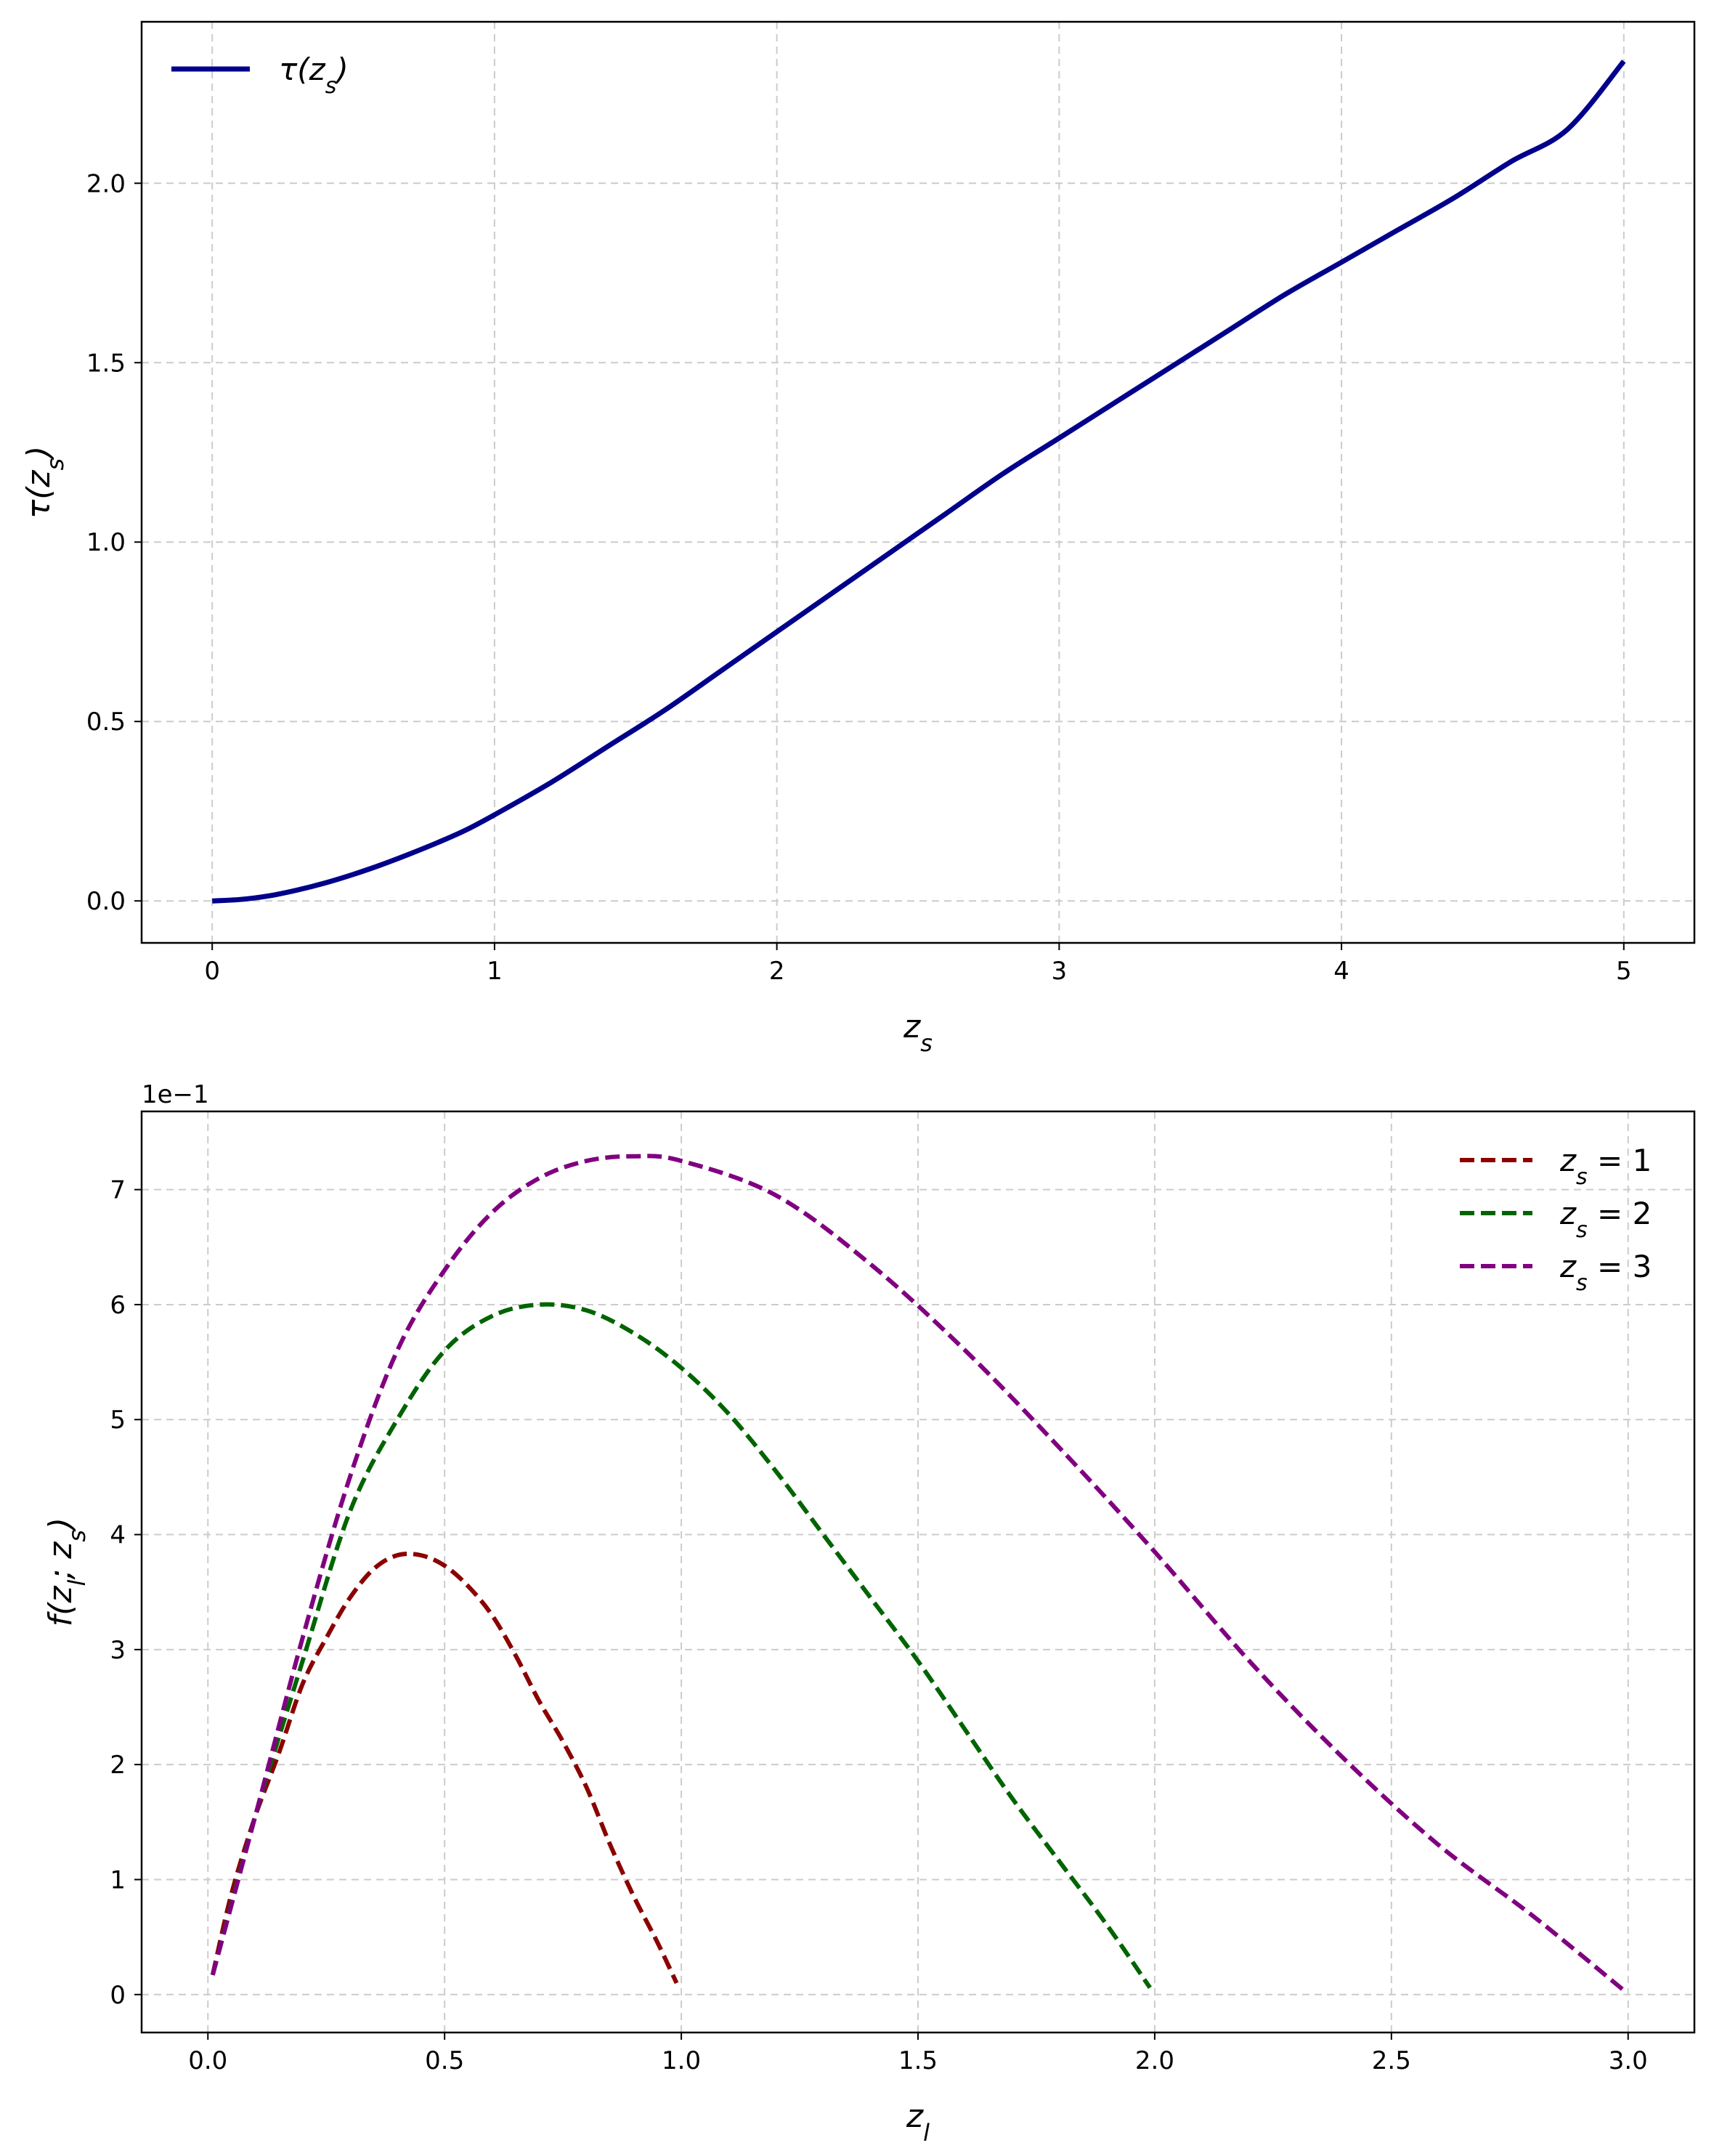 This screenshot has height=2156, width=1714. I want to click on lensing-plot-xlabel: zl, so click(918, 2122).